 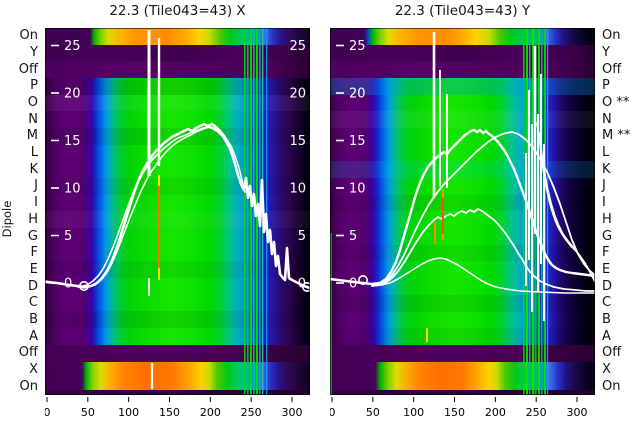 What do you see at coordinates (413, 412) in the screenshot?
I see `x-tick-label: 100` at bounding box center [413, 412].